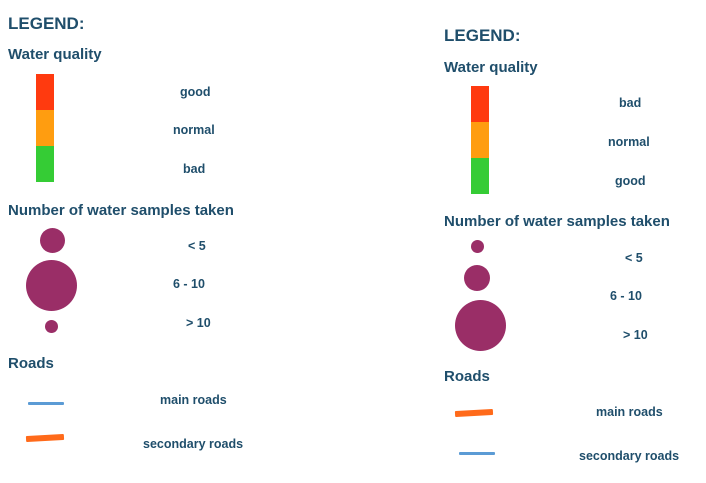 This screenshot has width=706, height=483. Describe the element at coordinates (630, 181) in the screenshot. I see `water-quality-label-3: good` at that location.